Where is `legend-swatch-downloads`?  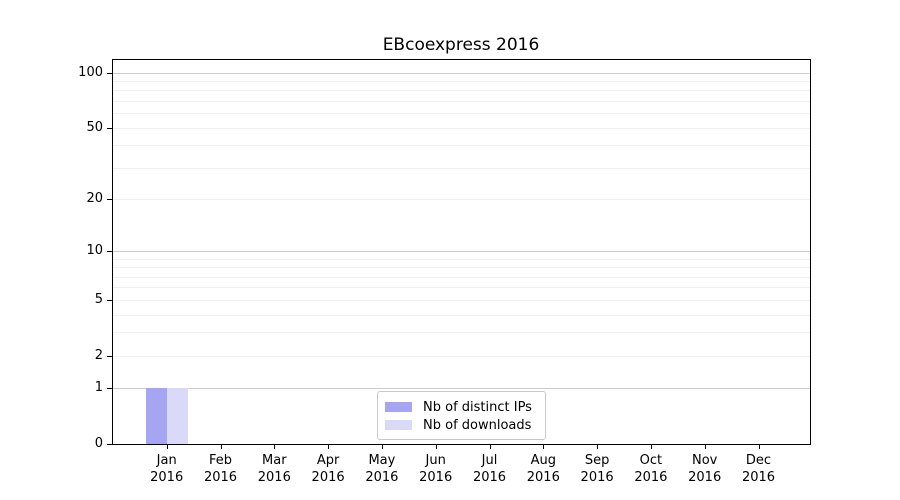 legend-swatch-downloads is located at coordinates (398, 425).